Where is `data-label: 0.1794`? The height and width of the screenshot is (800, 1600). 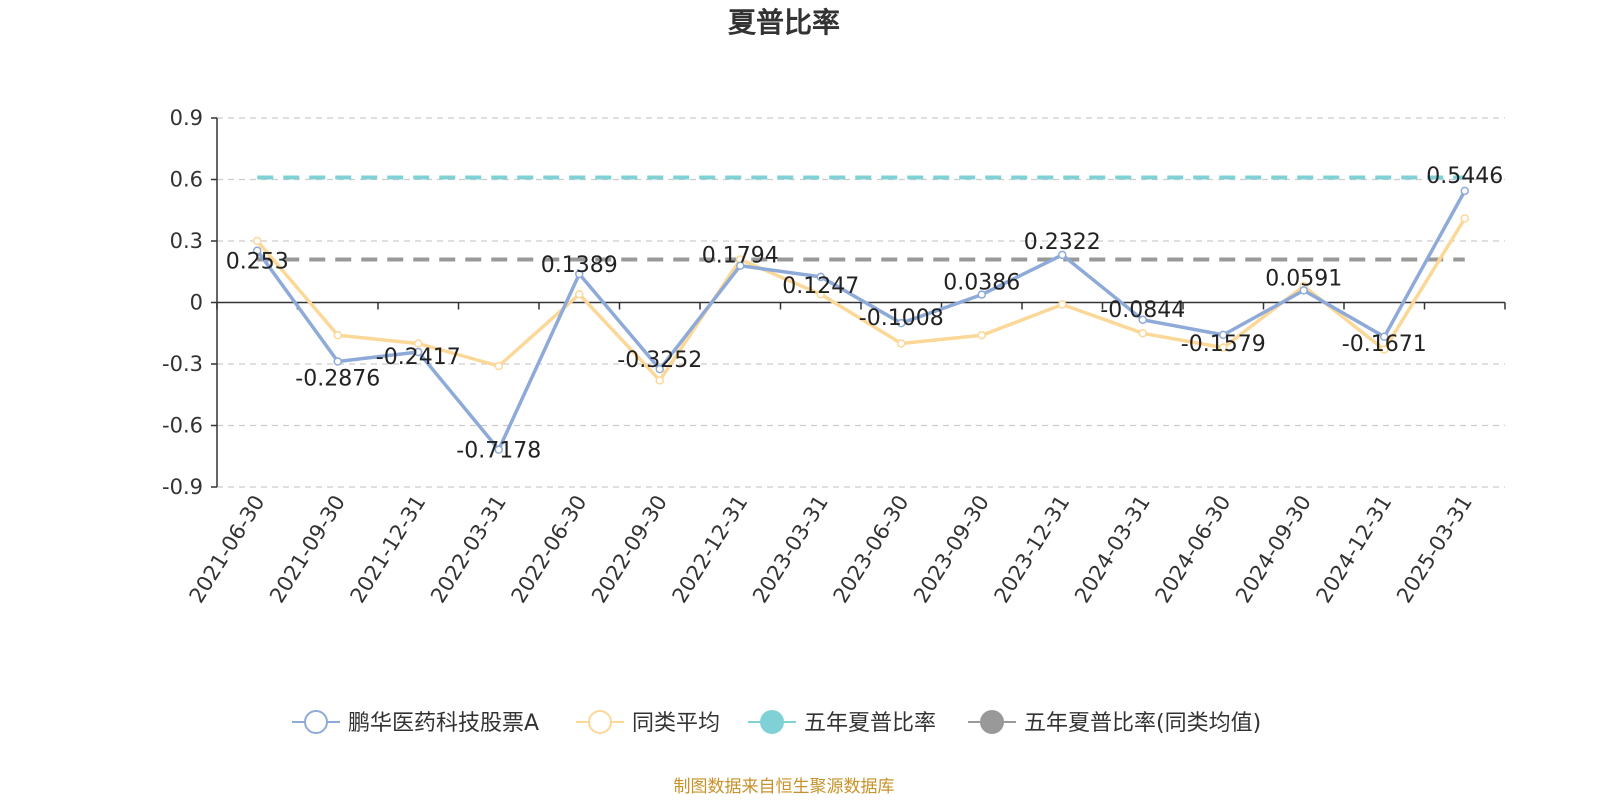 data-label: 0.1794 is located at coordinates (740, 256).